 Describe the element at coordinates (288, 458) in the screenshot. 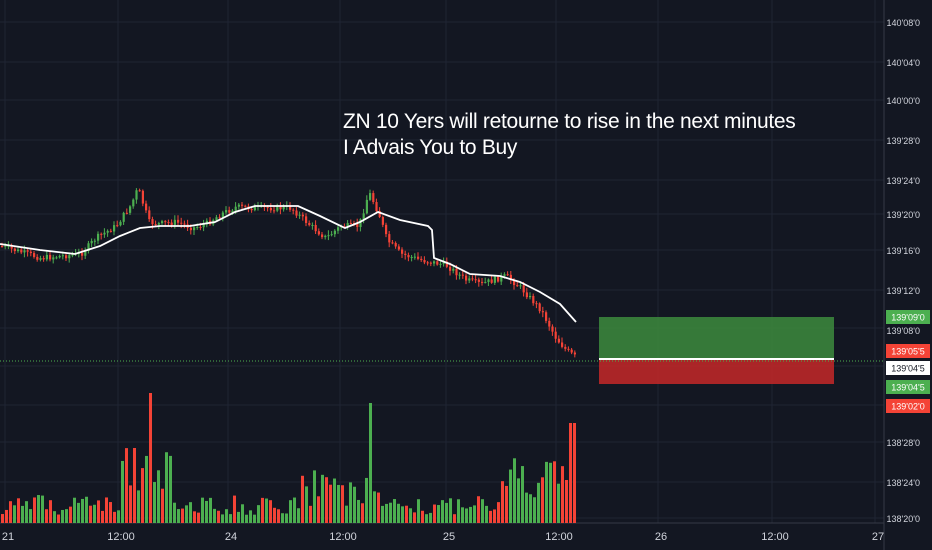

I see `volume-bars` at that location.